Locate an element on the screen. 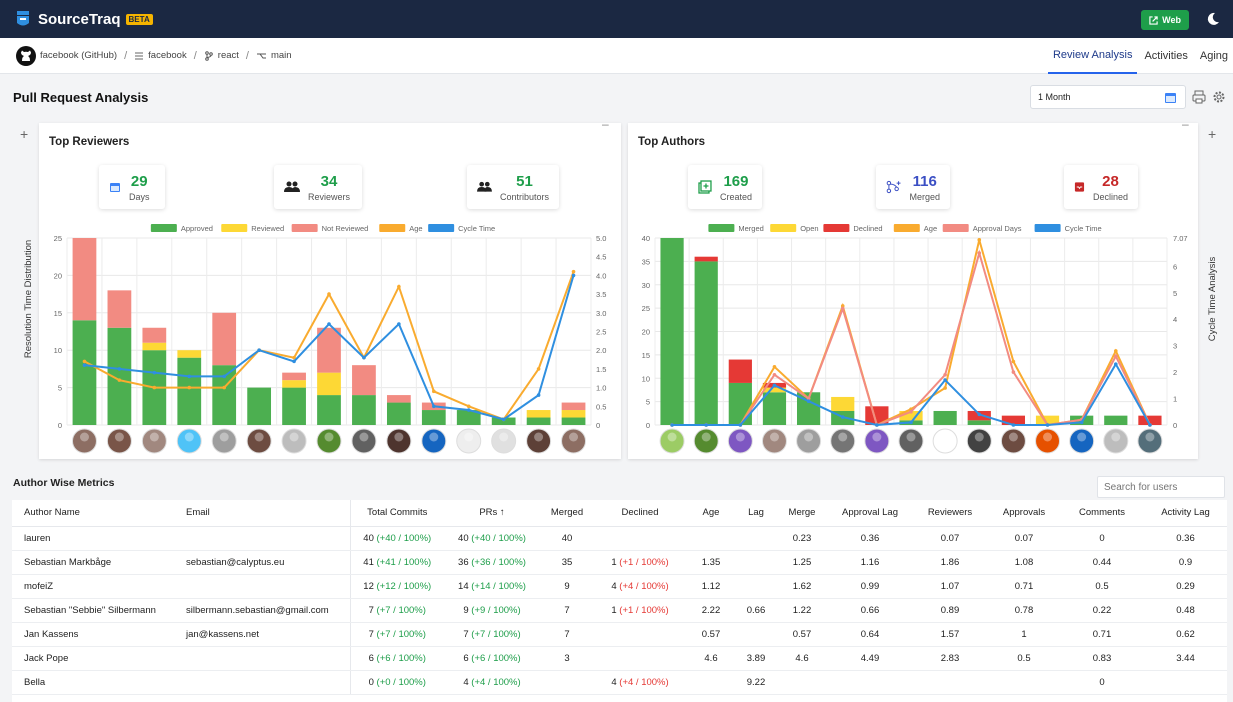 The width and height of the screenshot is (1233, 702). merged: 35 is located at coordinates (567, 562).